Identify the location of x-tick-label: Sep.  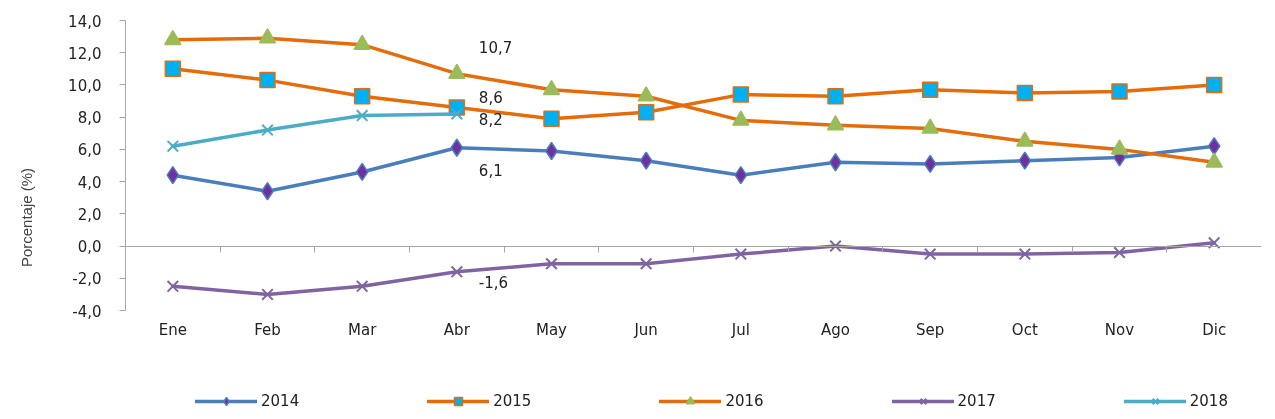
(930, 329).